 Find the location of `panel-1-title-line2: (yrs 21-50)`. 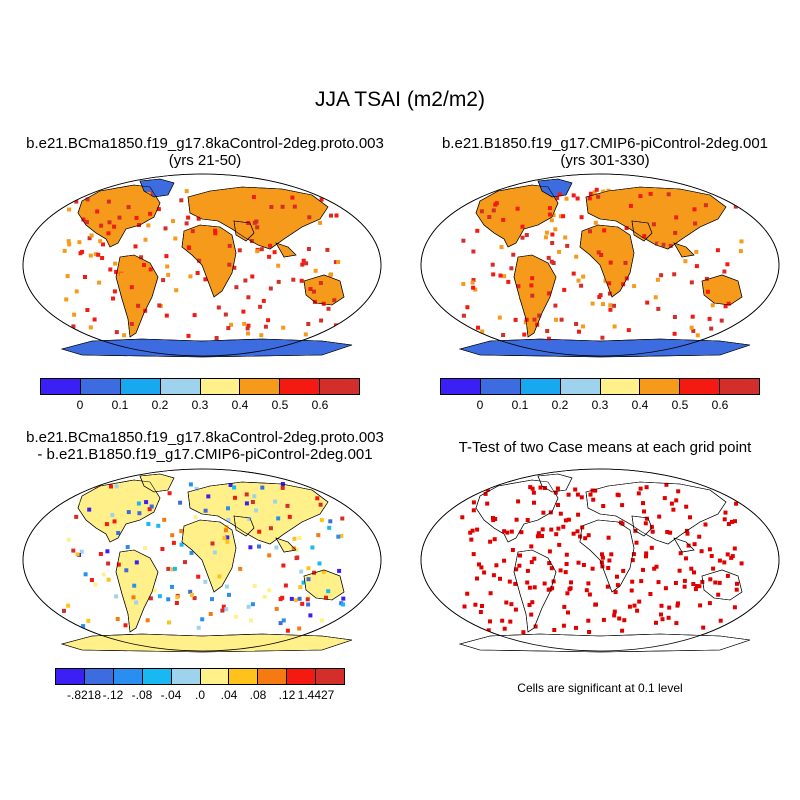

panel-1-title-line2: (yrs 21-50) is located at coordinates (205, 160).